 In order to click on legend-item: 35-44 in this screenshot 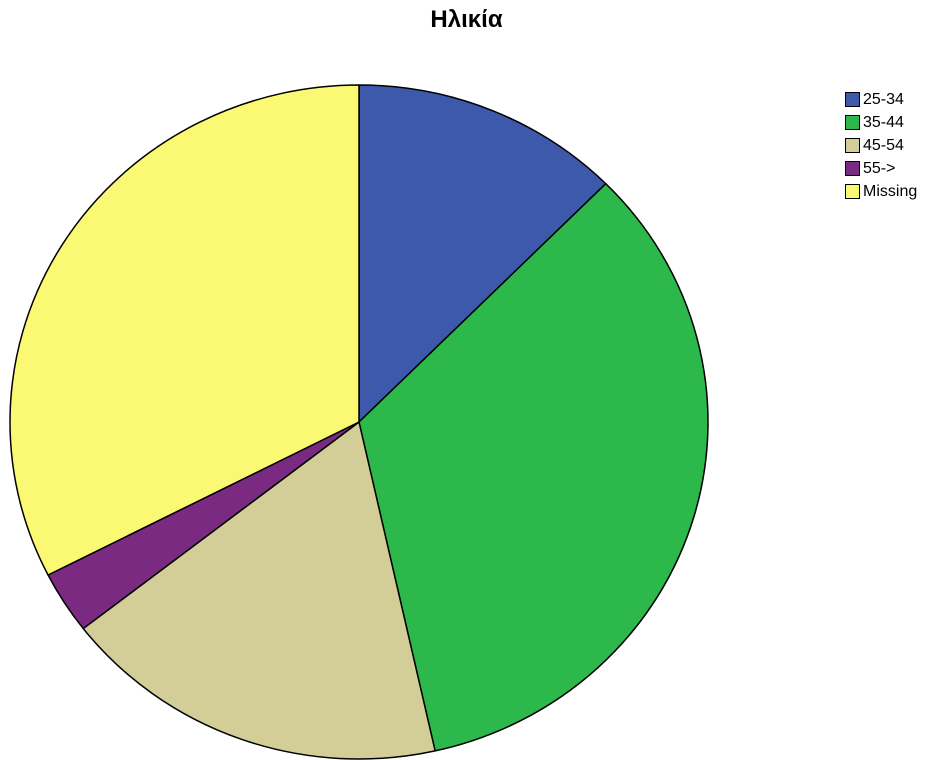, I will do `click(881, 122)`.